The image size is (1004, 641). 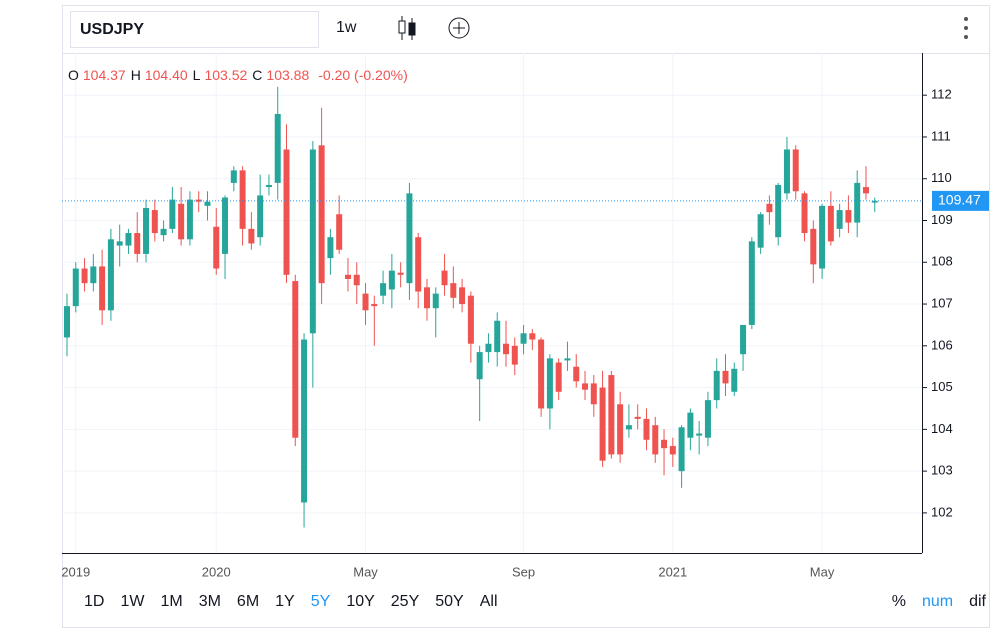 I want to click on menu-icon, so click(x=966, y=28).